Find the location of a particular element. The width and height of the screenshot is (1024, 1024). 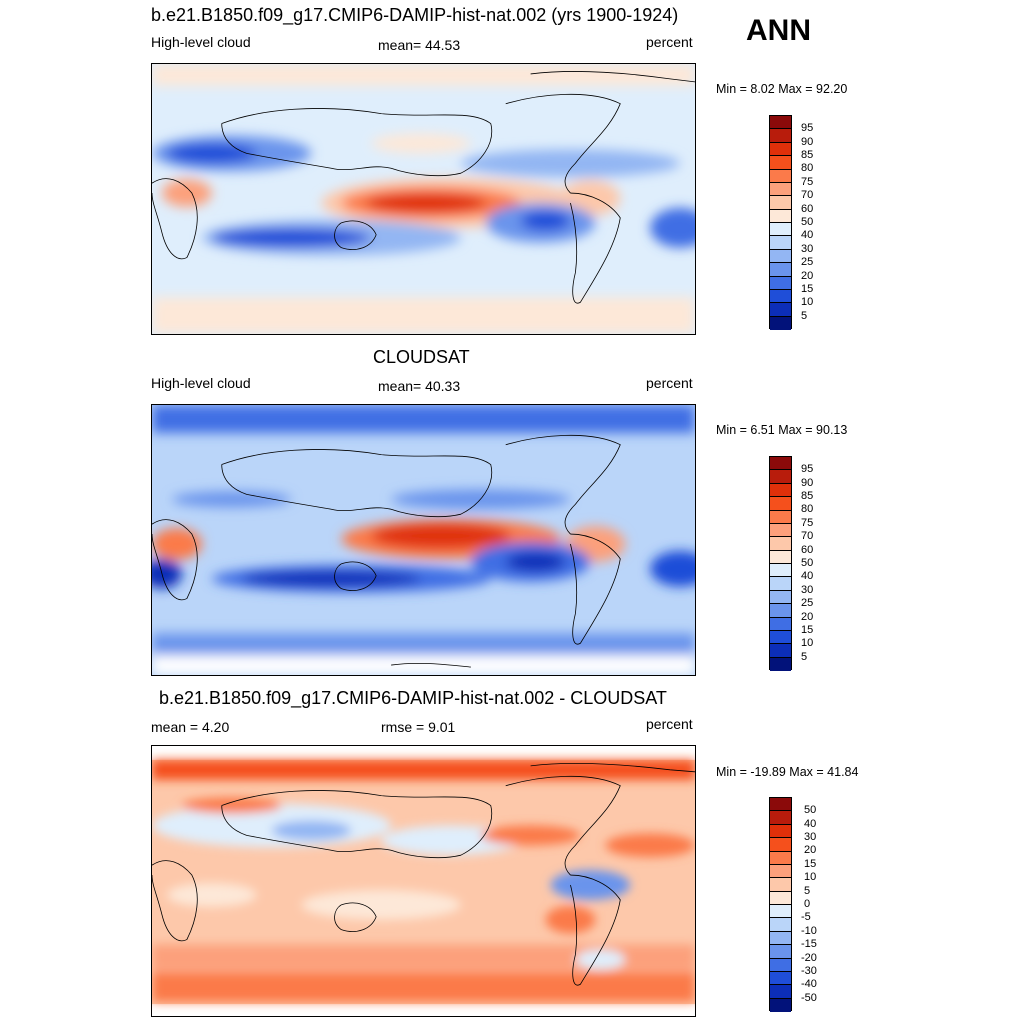

panel2-colorbar is located at coordinates (780, 563).